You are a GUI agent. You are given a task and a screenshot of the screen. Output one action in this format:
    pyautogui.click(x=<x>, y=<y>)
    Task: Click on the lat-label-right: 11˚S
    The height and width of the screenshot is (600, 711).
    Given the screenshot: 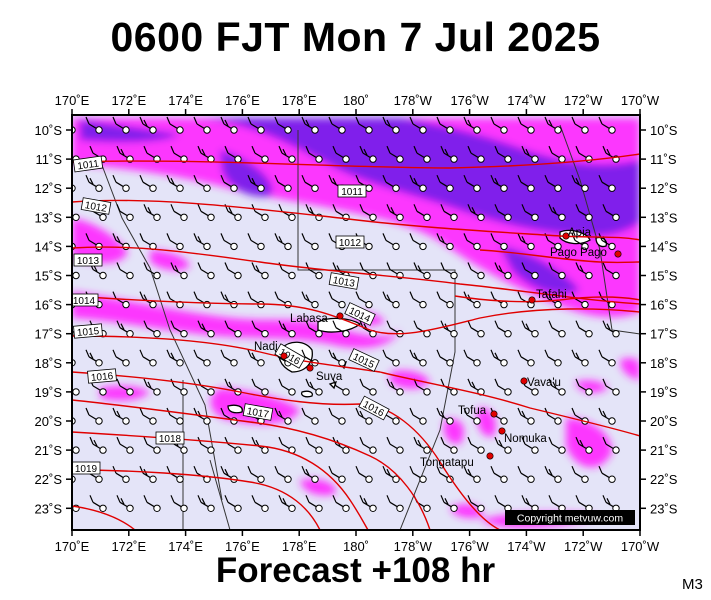 What is the action you would take?
    pyautogui.click(x=663, y=159)
    